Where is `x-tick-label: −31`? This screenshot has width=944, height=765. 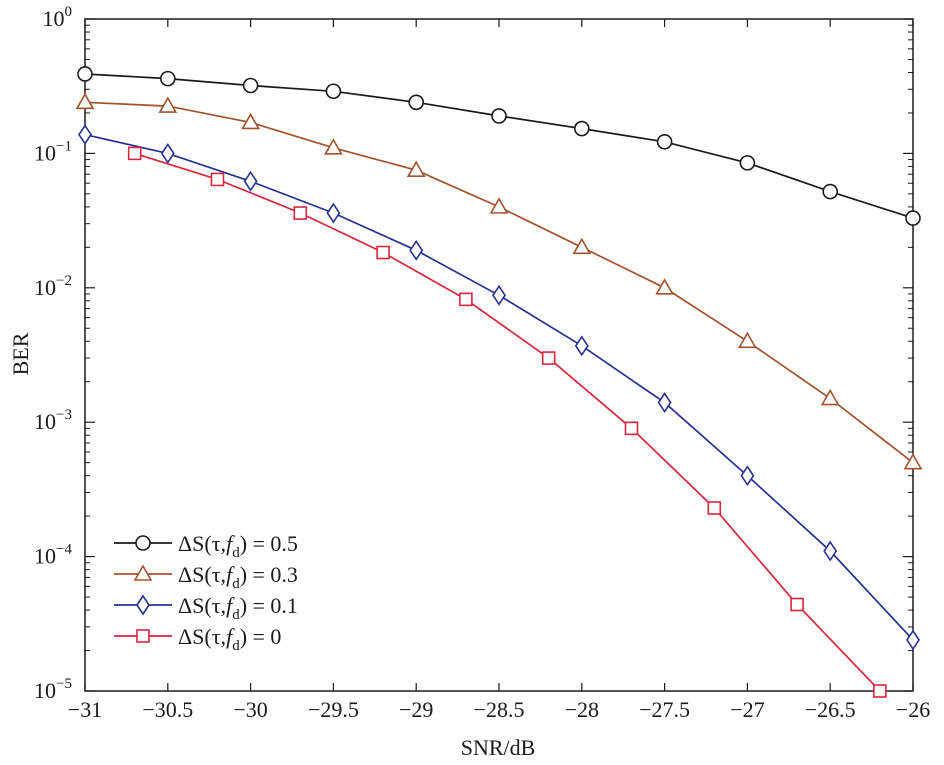
x-tick-label: −31 is located at coordinates (85, 709).